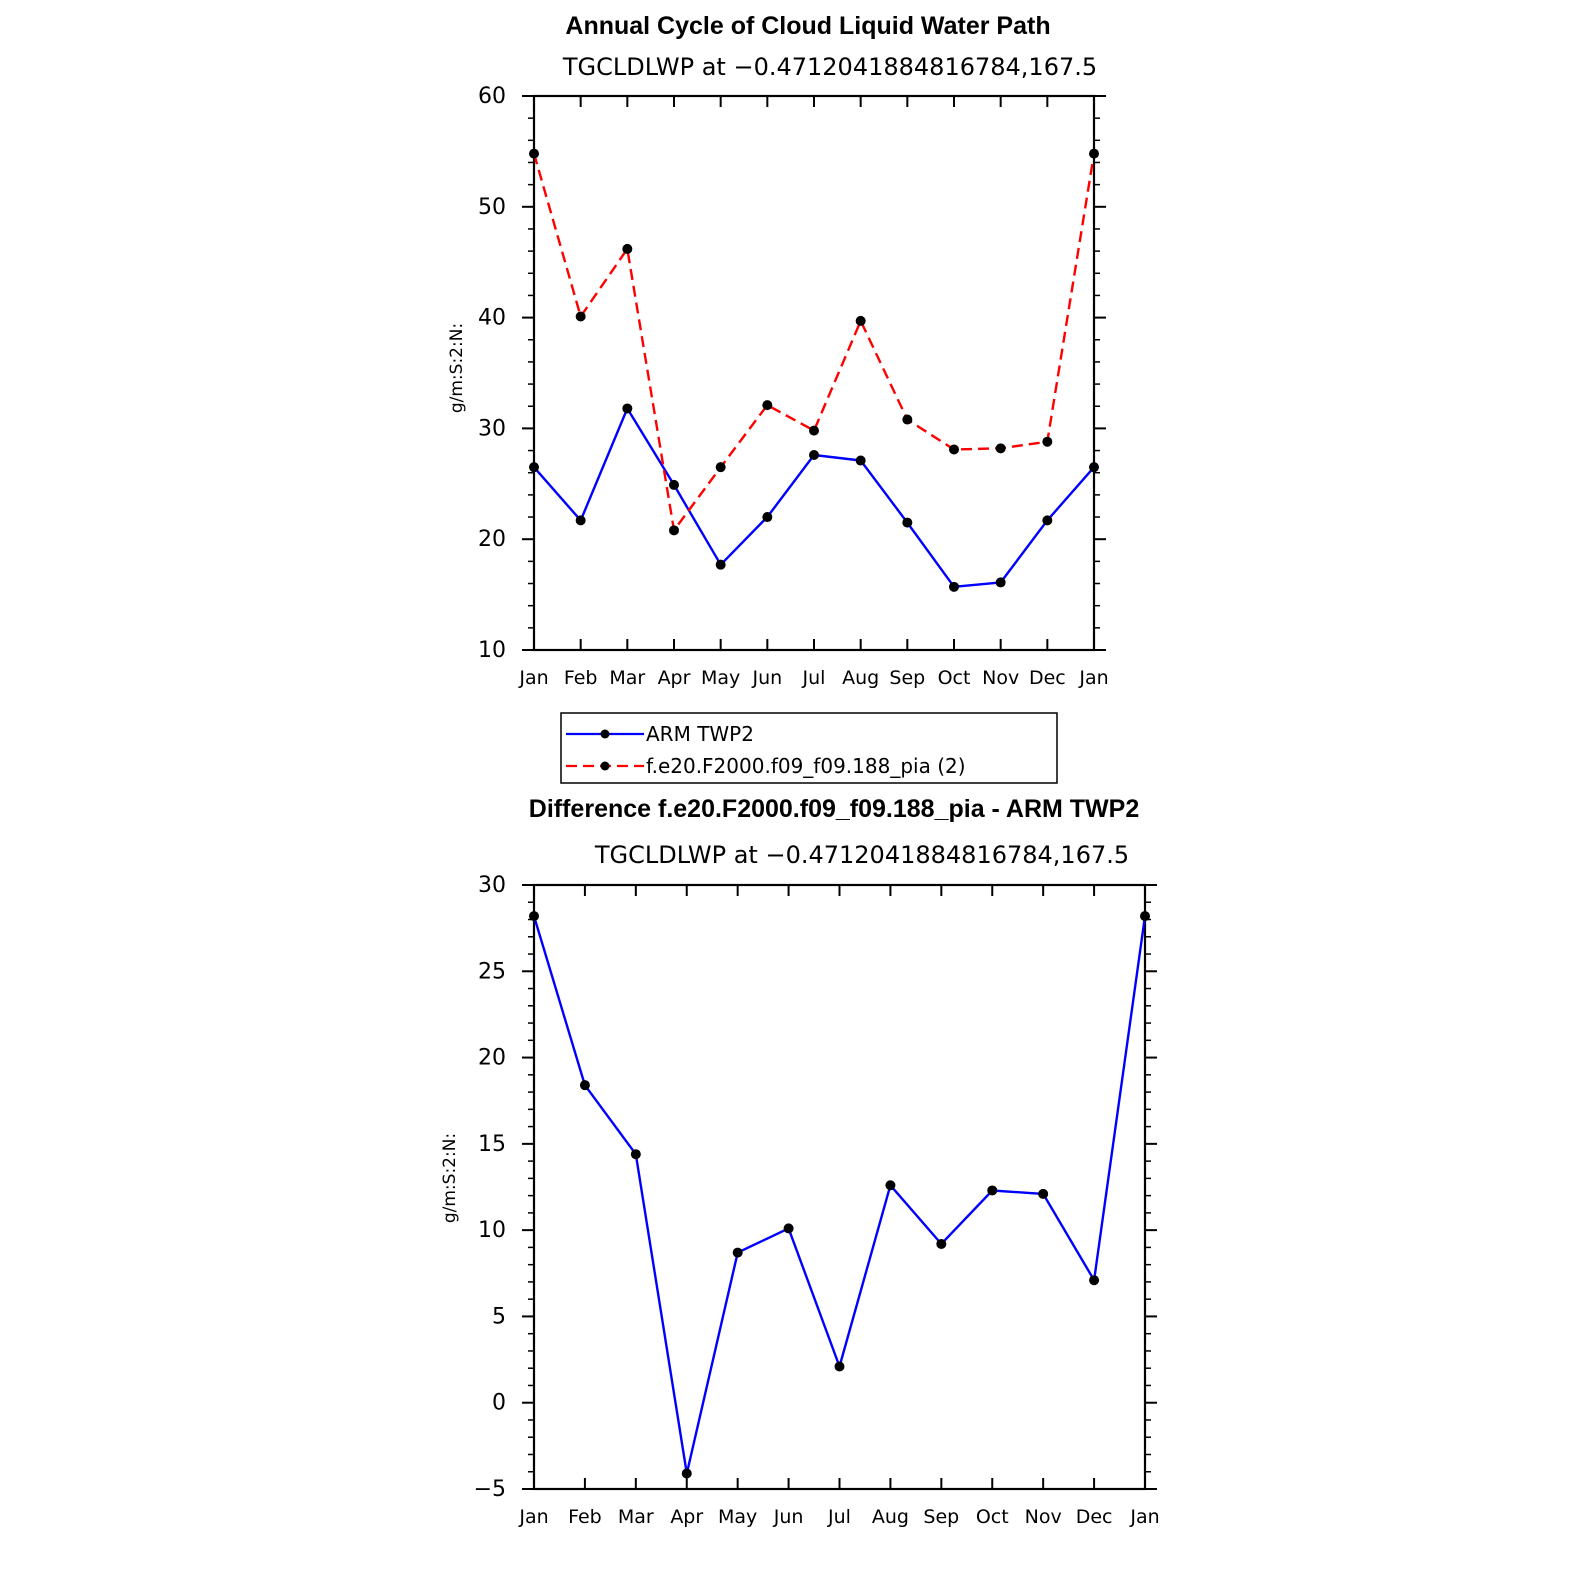  Describe the element at coordinates (674, 678) in the screenshot. I see `top-xtick-label: Apr` at that location.